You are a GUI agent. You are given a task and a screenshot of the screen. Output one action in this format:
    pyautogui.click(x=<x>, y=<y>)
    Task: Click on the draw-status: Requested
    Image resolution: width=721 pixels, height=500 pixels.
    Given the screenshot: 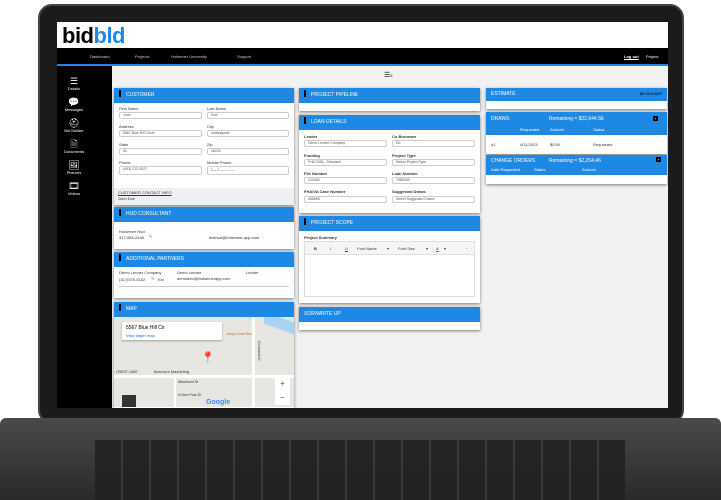 What is the action you would take?
    pyautogui.click(x=603, y=144)
    